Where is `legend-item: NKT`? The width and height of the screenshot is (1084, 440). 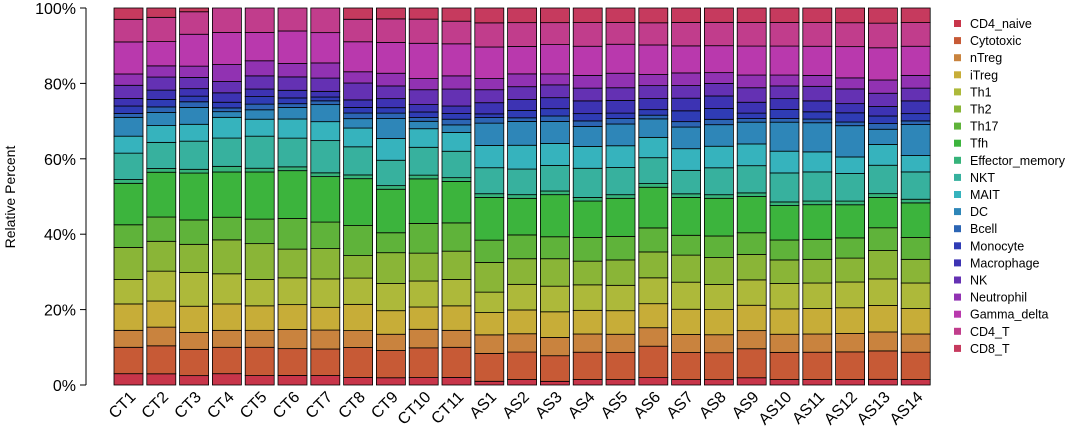 legend-item: NKT is located at coordinates (974, 178).